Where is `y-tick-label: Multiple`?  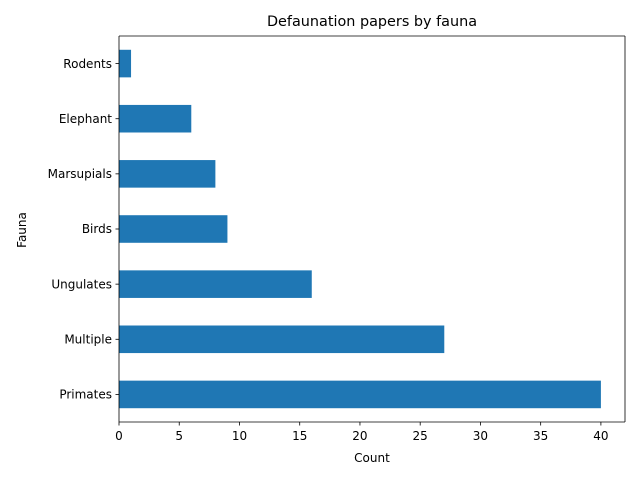
y-tick-label: Multiple is located at coordinates (88, 339).